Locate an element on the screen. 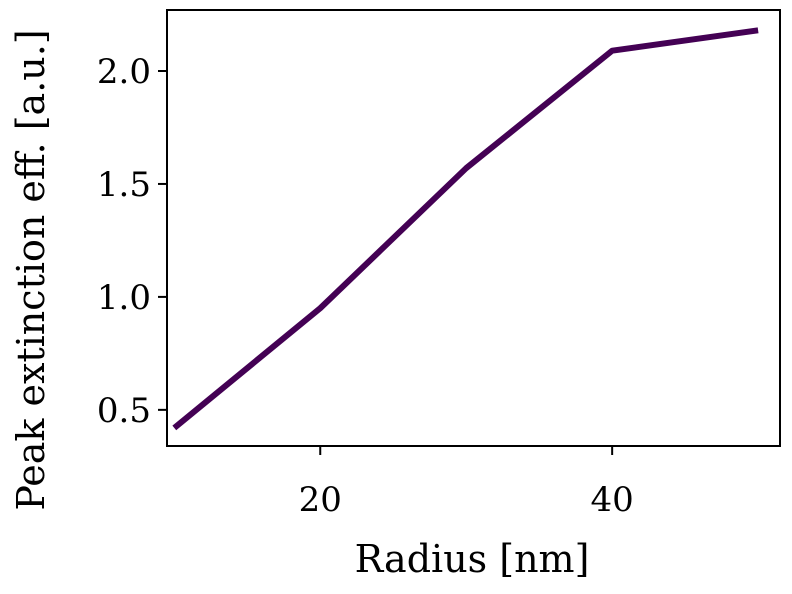 The height and width of the screenshot is (594, 792). y-tick-label: 0.5 is located at coordinates (124, 411).